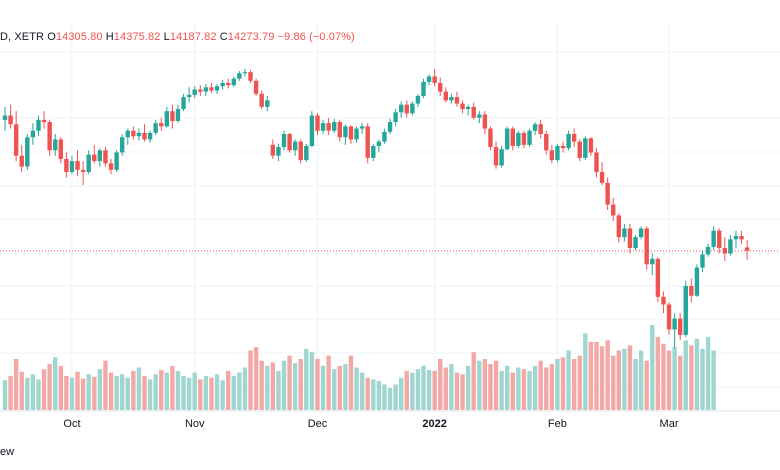  Describe the element at coordinates (7, 452) in the screenshot. I see `footer-watermark-text: ew` at that location.